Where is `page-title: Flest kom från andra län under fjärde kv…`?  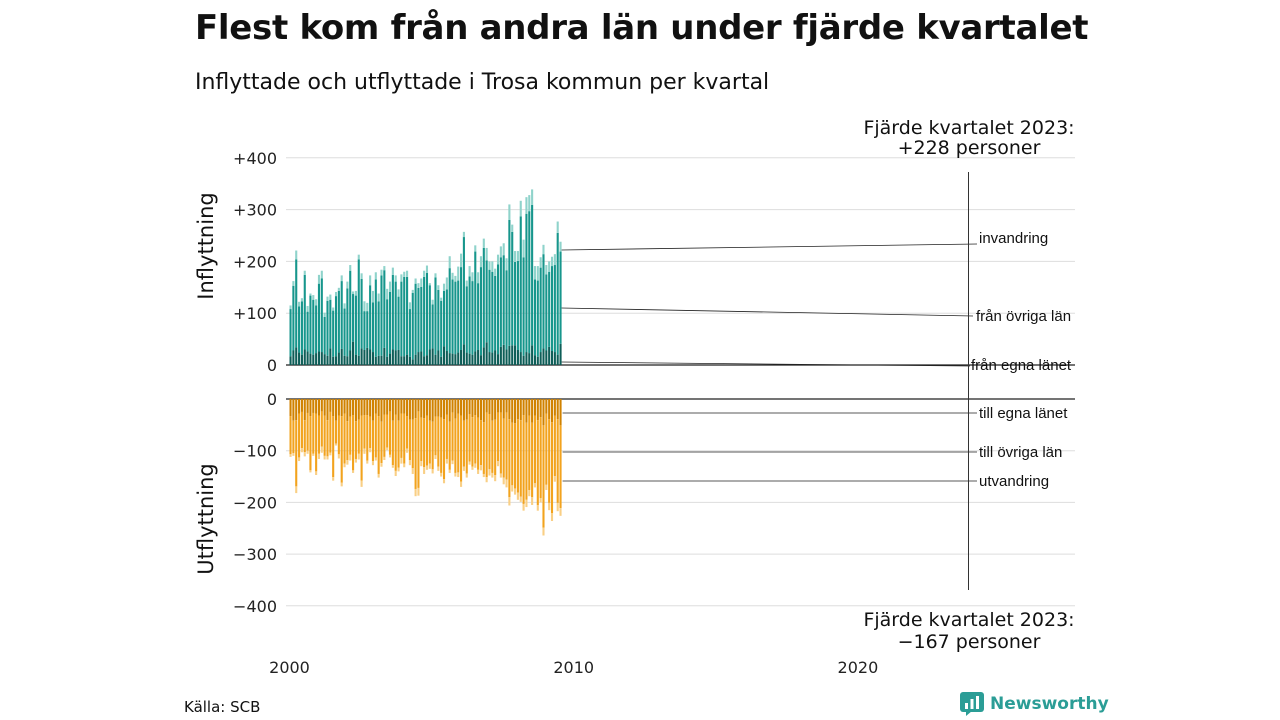 page-title: Flest kom från andra län under fjärde kv… is located at coordinates (642, 28).